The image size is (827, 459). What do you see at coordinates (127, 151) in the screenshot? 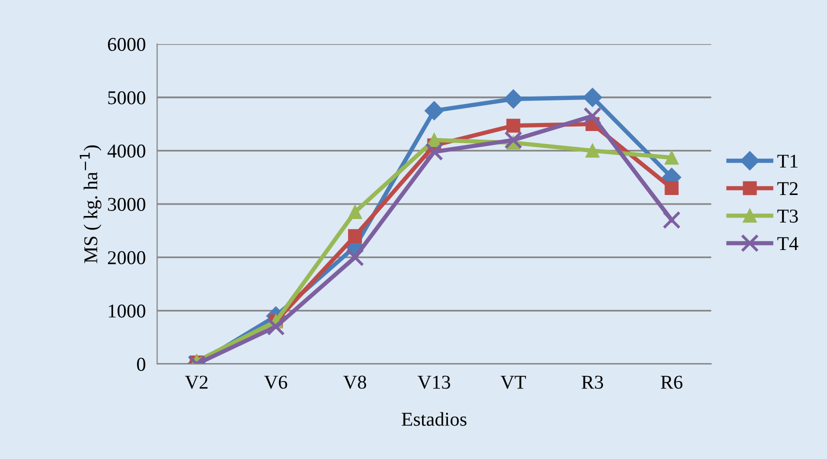
I see `y-tick-label: 4000` at bounding box center [127, 151].